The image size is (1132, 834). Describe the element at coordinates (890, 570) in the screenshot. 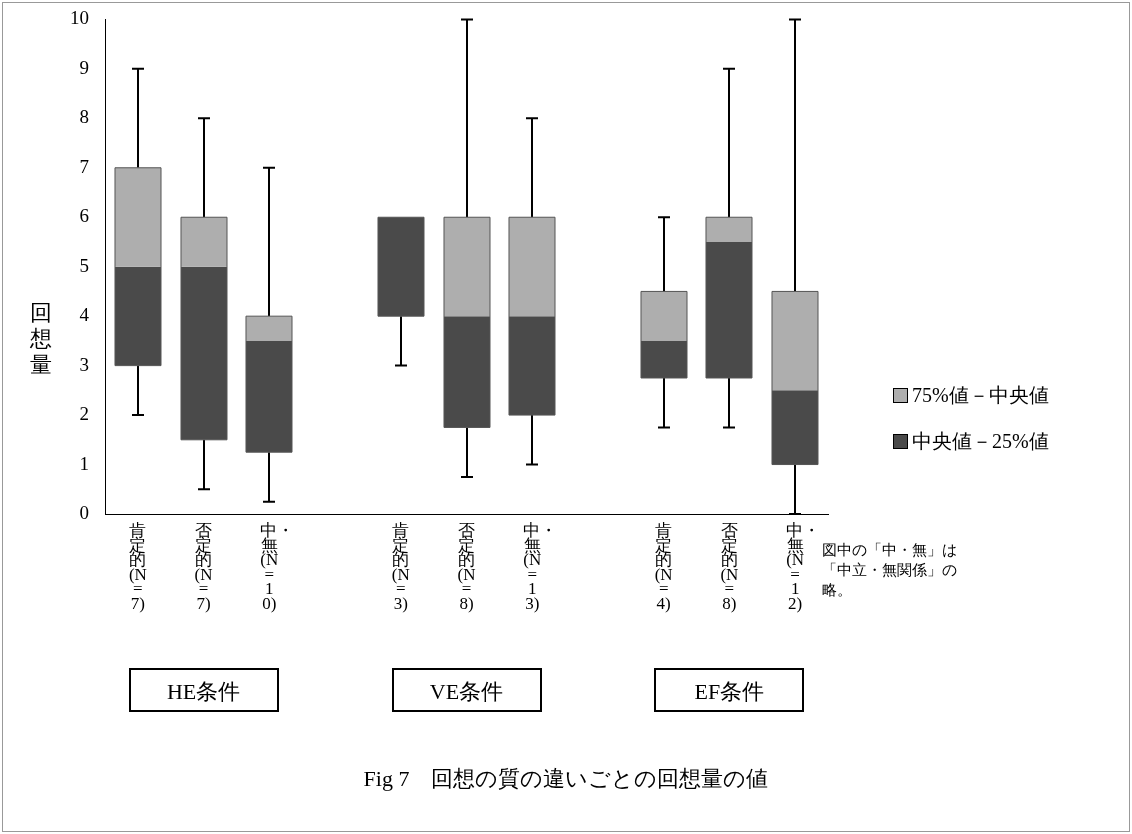

I see `text: 図中の「中・無」は「中立・無関係」の略。` at that location.